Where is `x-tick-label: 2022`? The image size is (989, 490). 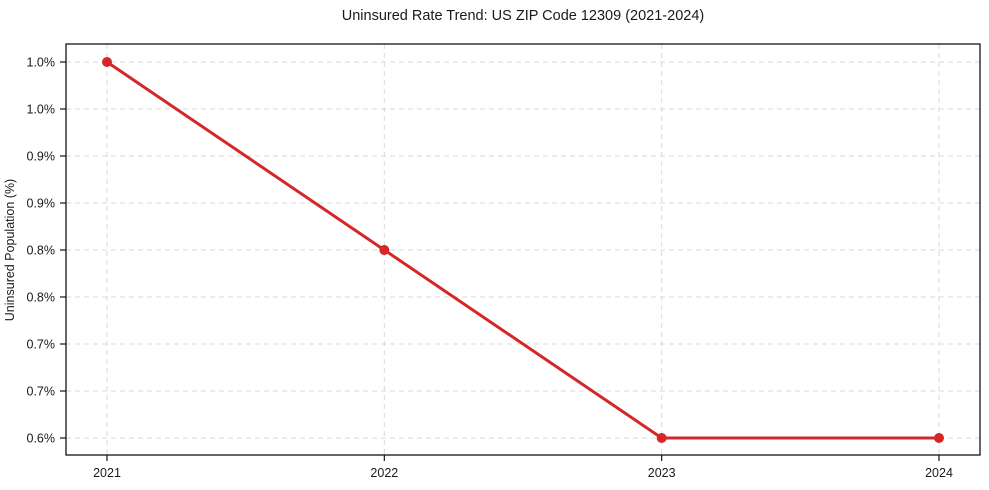
x-tick-label: 2022 is located at coordinates (384, 473).